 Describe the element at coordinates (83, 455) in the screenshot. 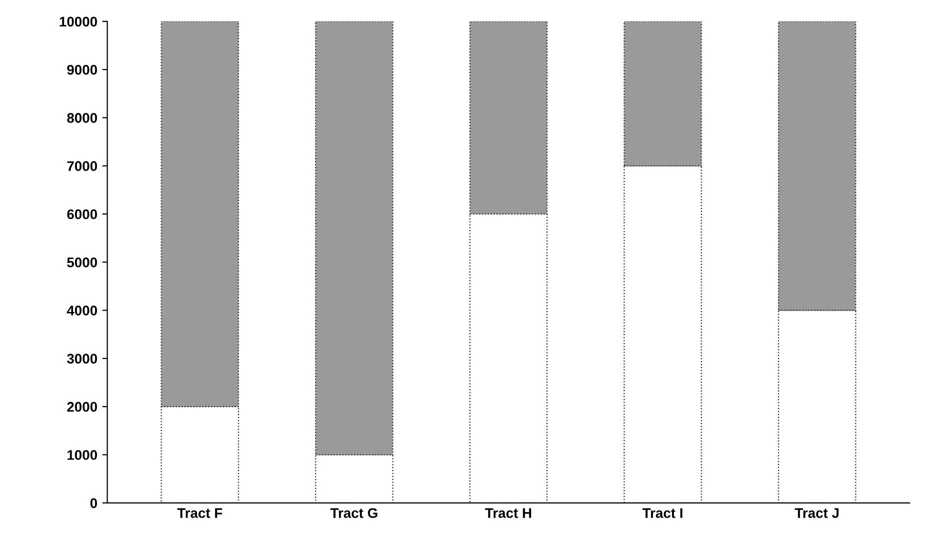

I see `y-tick-label: 1000` at that location.